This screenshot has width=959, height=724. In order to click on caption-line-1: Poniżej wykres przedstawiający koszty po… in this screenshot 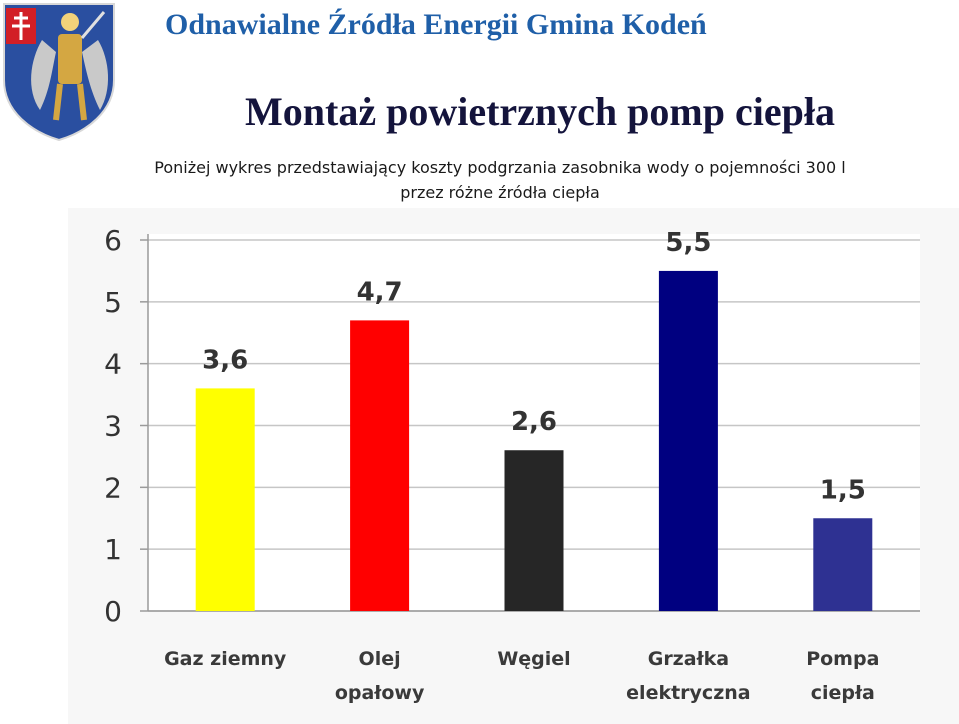, I will do `click(500, 167)`.